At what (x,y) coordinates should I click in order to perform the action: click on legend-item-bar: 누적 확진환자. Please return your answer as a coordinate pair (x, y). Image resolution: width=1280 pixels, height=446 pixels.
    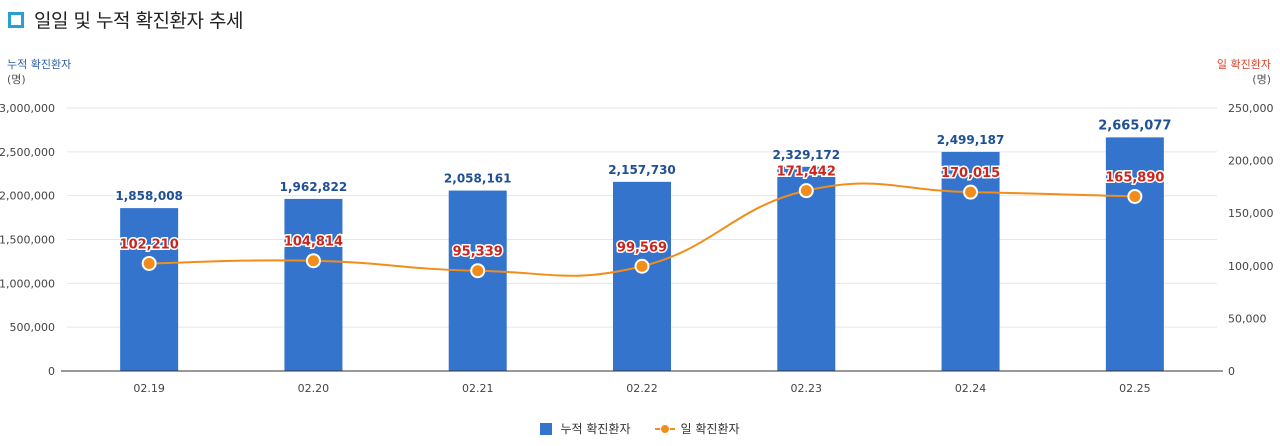
    Looking at the image, I should click on (585, 428).